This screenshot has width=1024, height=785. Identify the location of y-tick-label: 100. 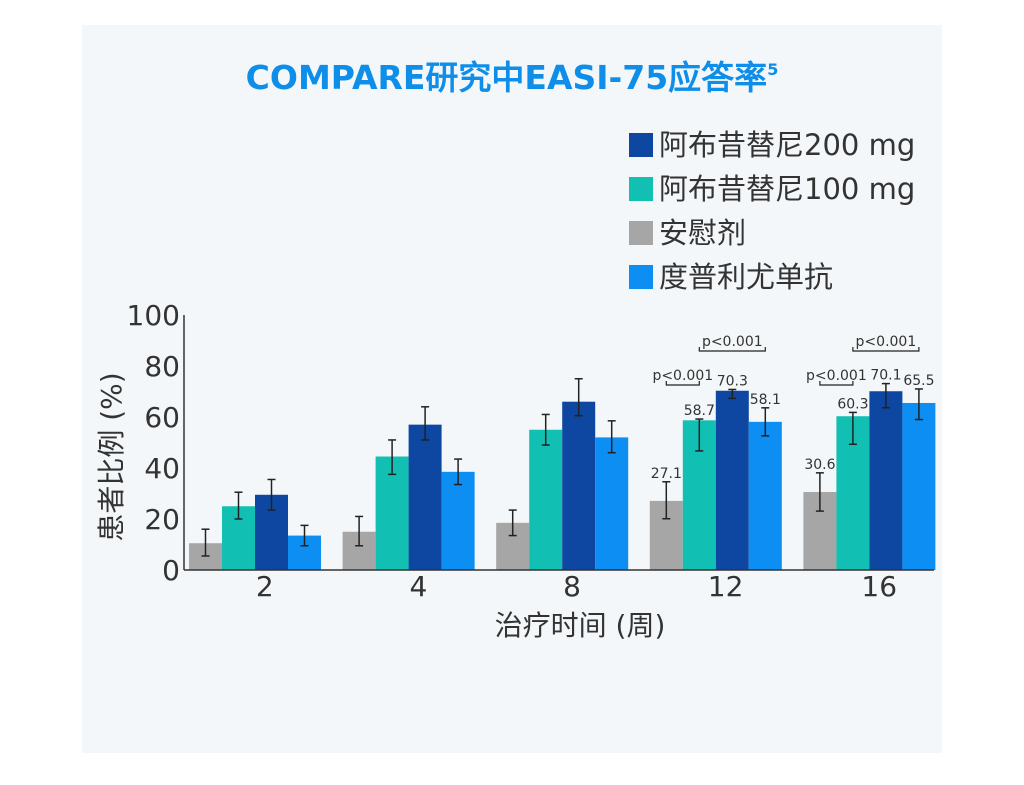
(153, 315).